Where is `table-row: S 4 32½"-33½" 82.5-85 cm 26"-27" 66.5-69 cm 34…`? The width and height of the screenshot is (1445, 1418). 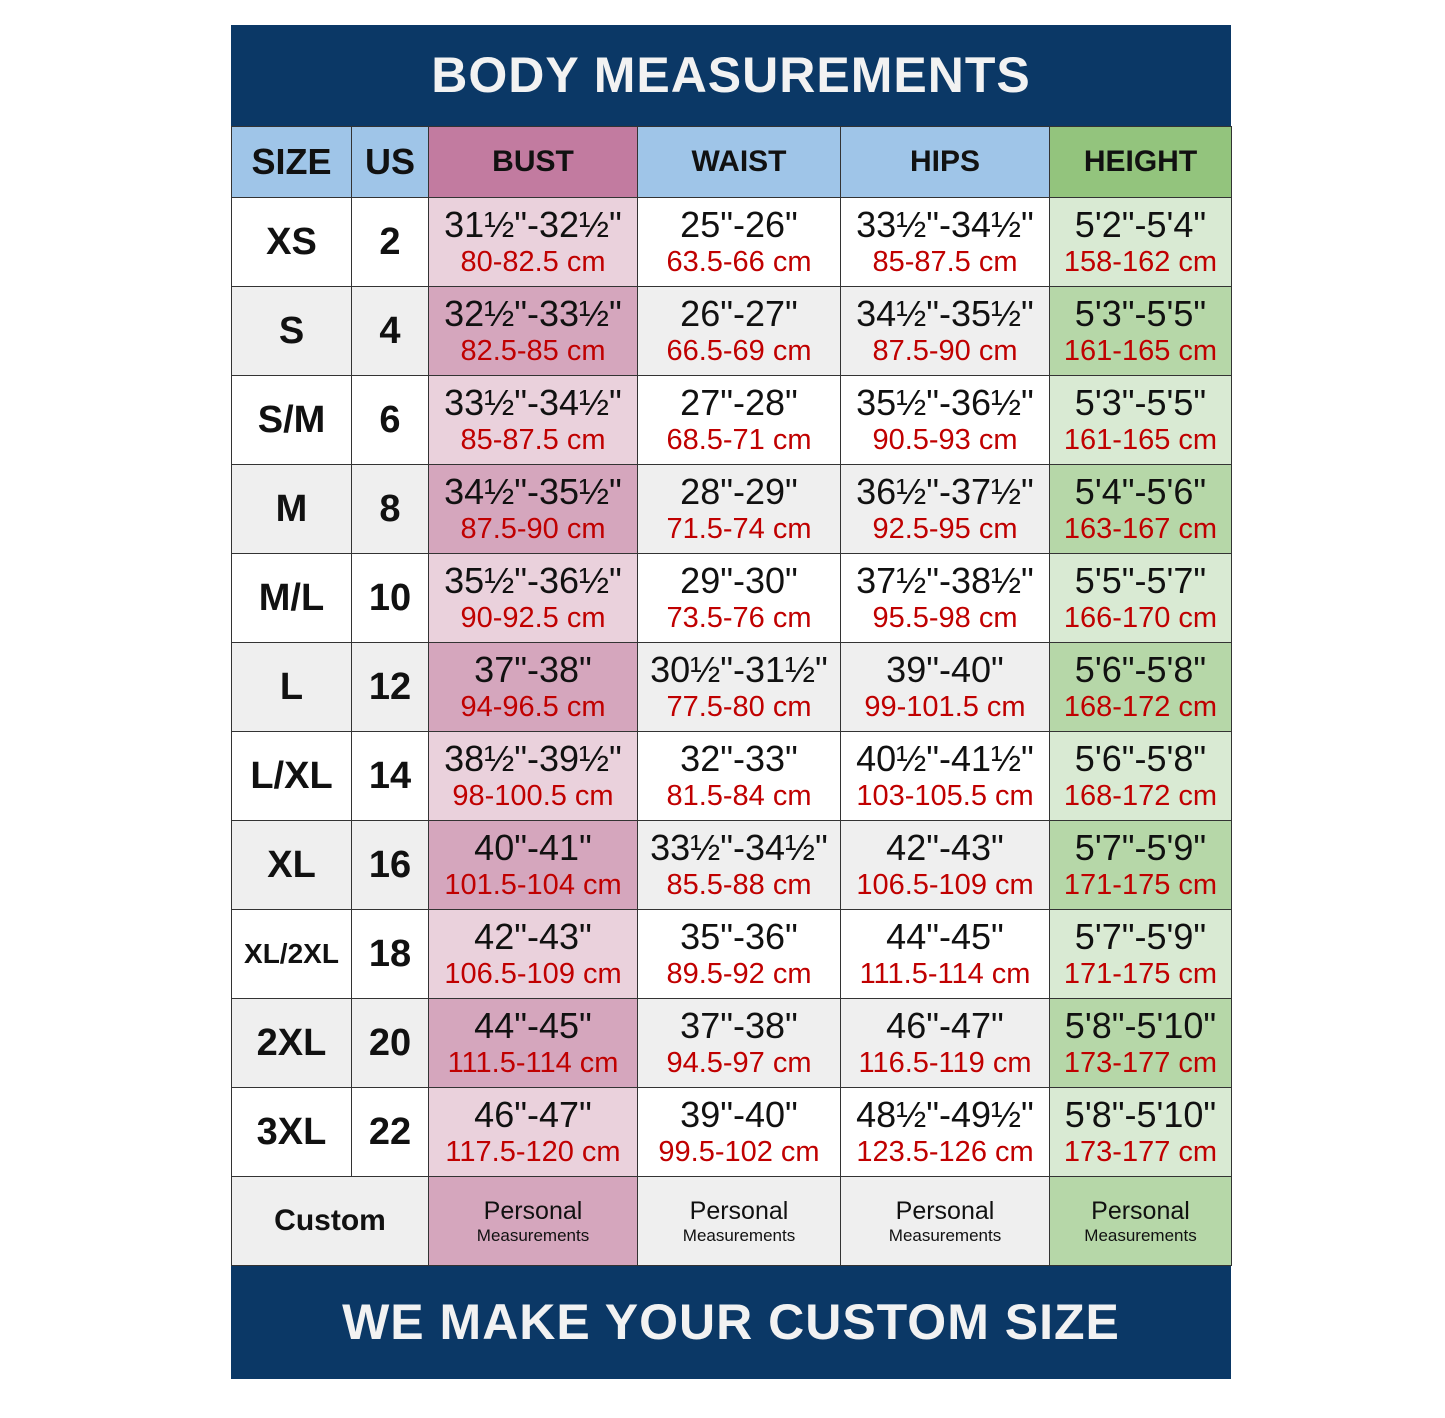 table-row: S 4 32½"-33½" 82.5-85 cm 26"-27" 66.5-69 cm 34… is located at coordinates (731, 331).